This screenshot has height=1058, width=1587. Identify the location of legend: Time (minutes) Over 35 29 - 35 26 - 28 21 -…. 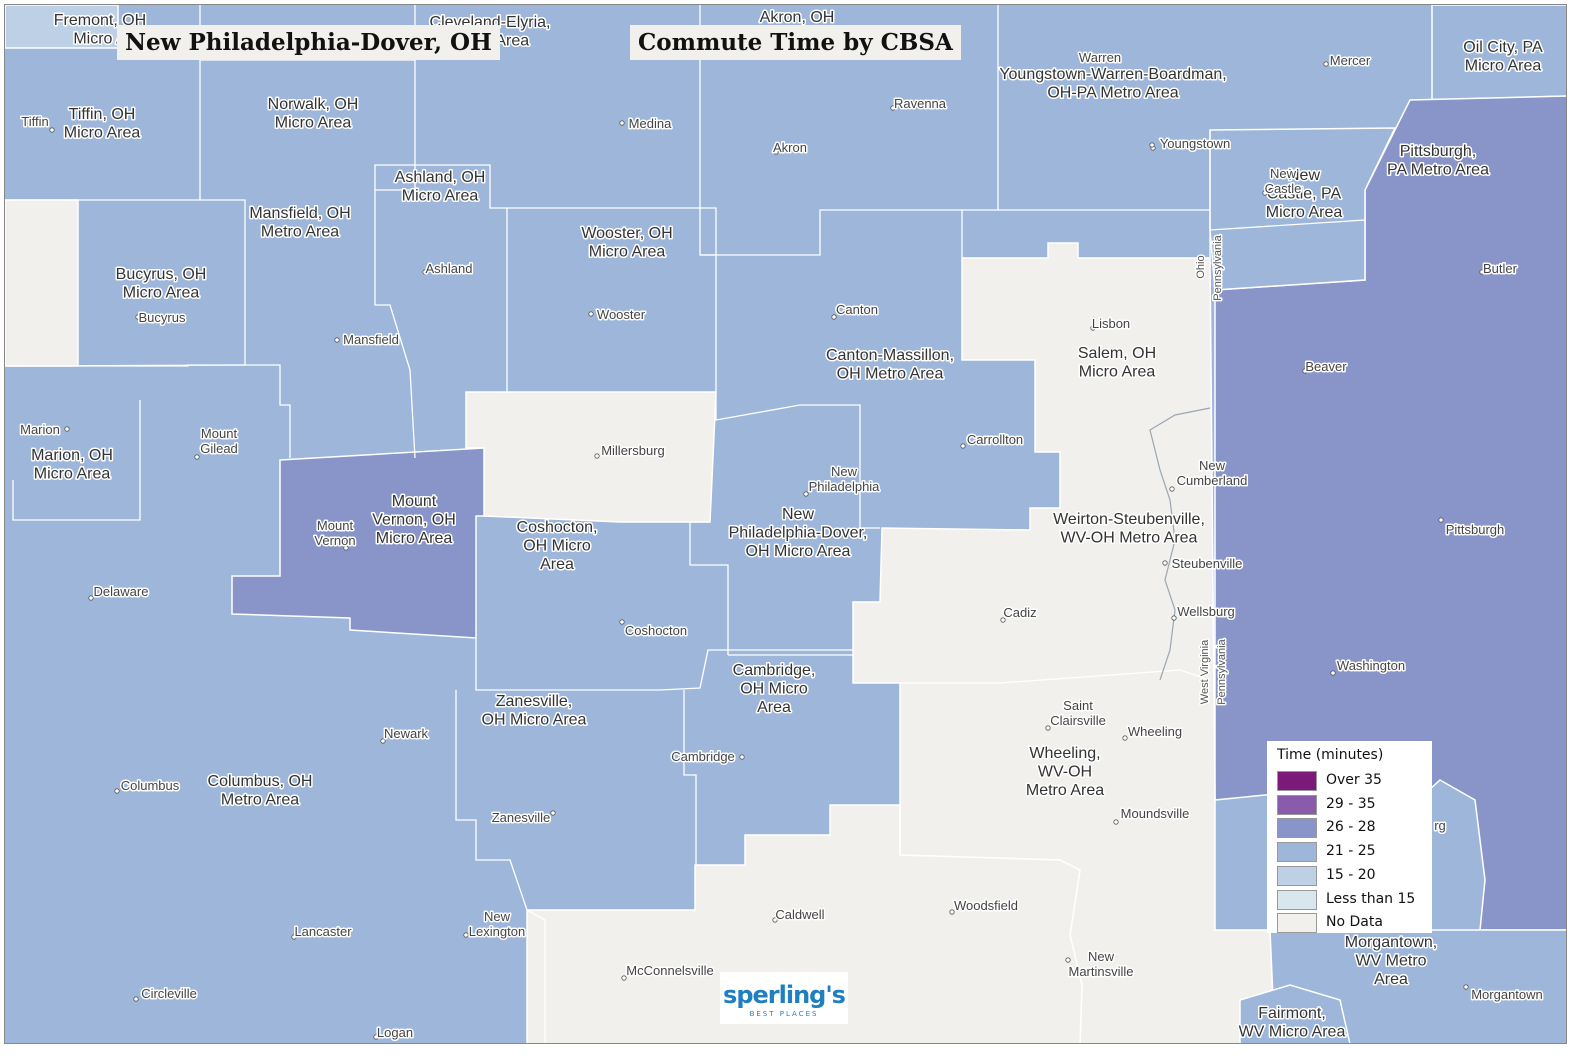
(1349, 837).